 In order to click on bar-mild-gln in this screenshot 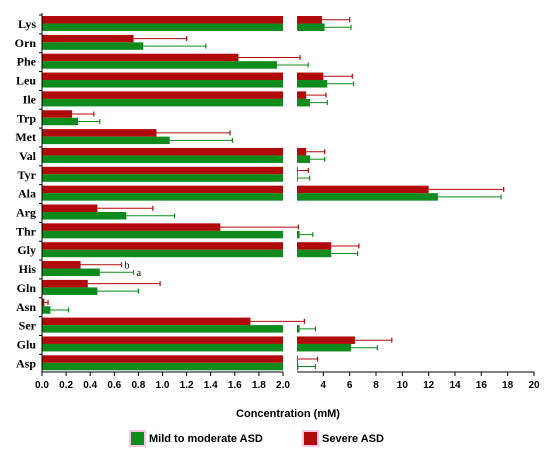, I will do `click(70, 291)`.